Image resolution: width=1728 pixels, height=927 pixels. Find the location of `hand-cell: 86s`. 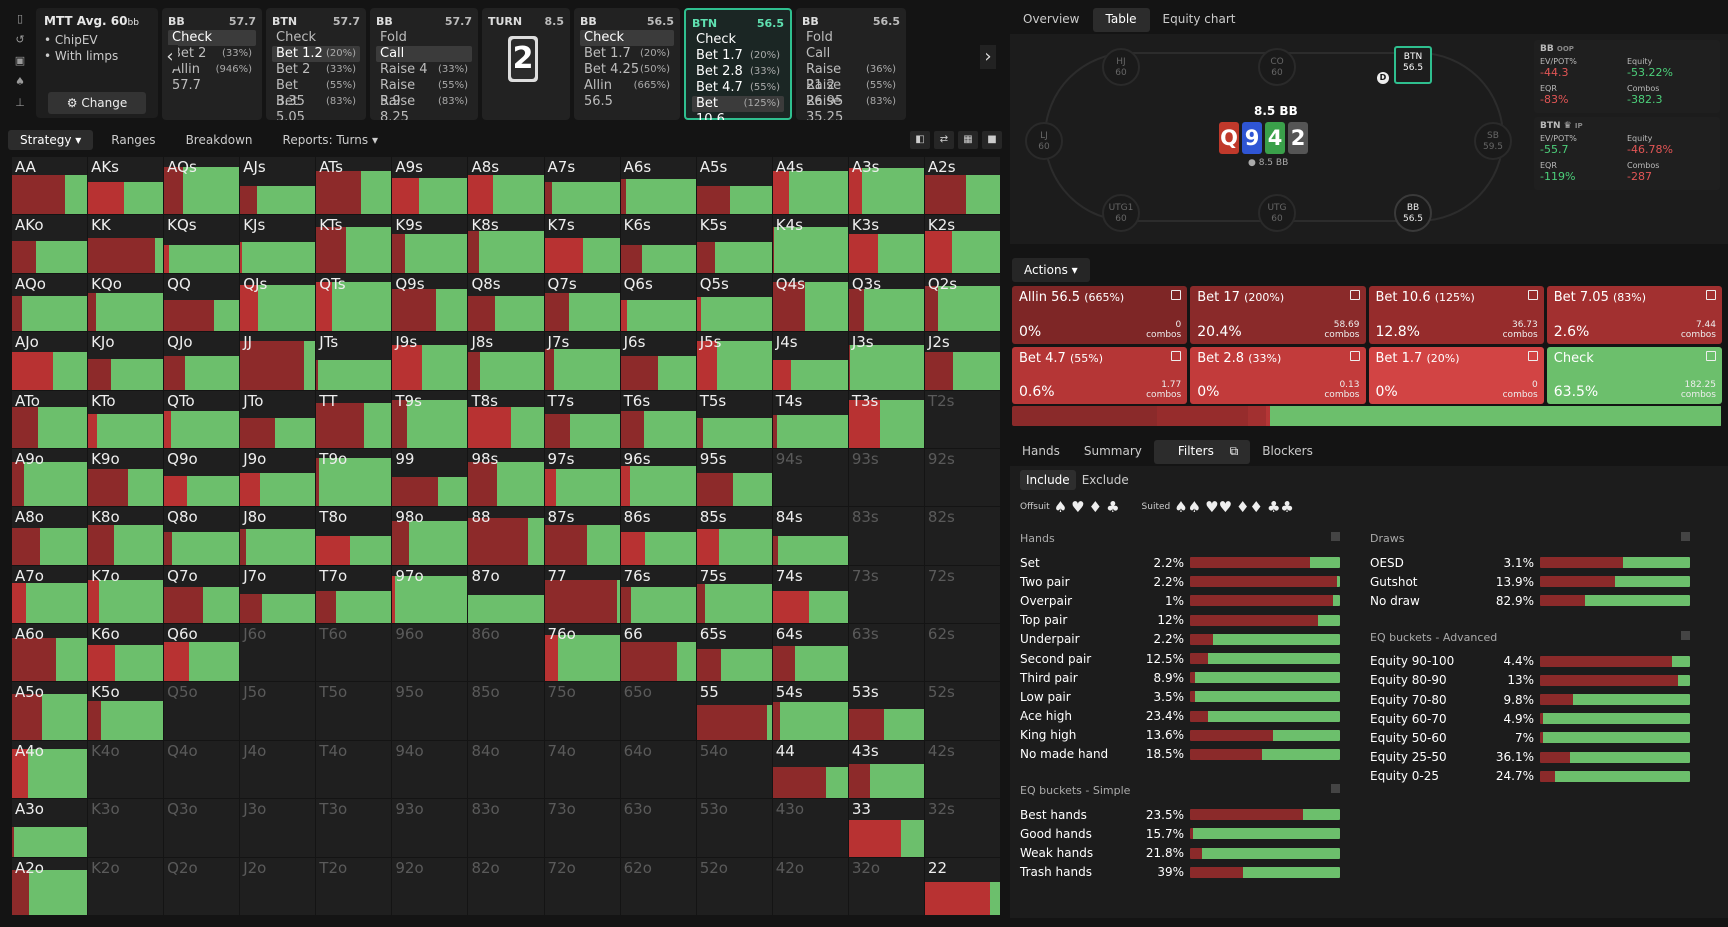

hand-cell: 86s is located at coordinates (658, 536).